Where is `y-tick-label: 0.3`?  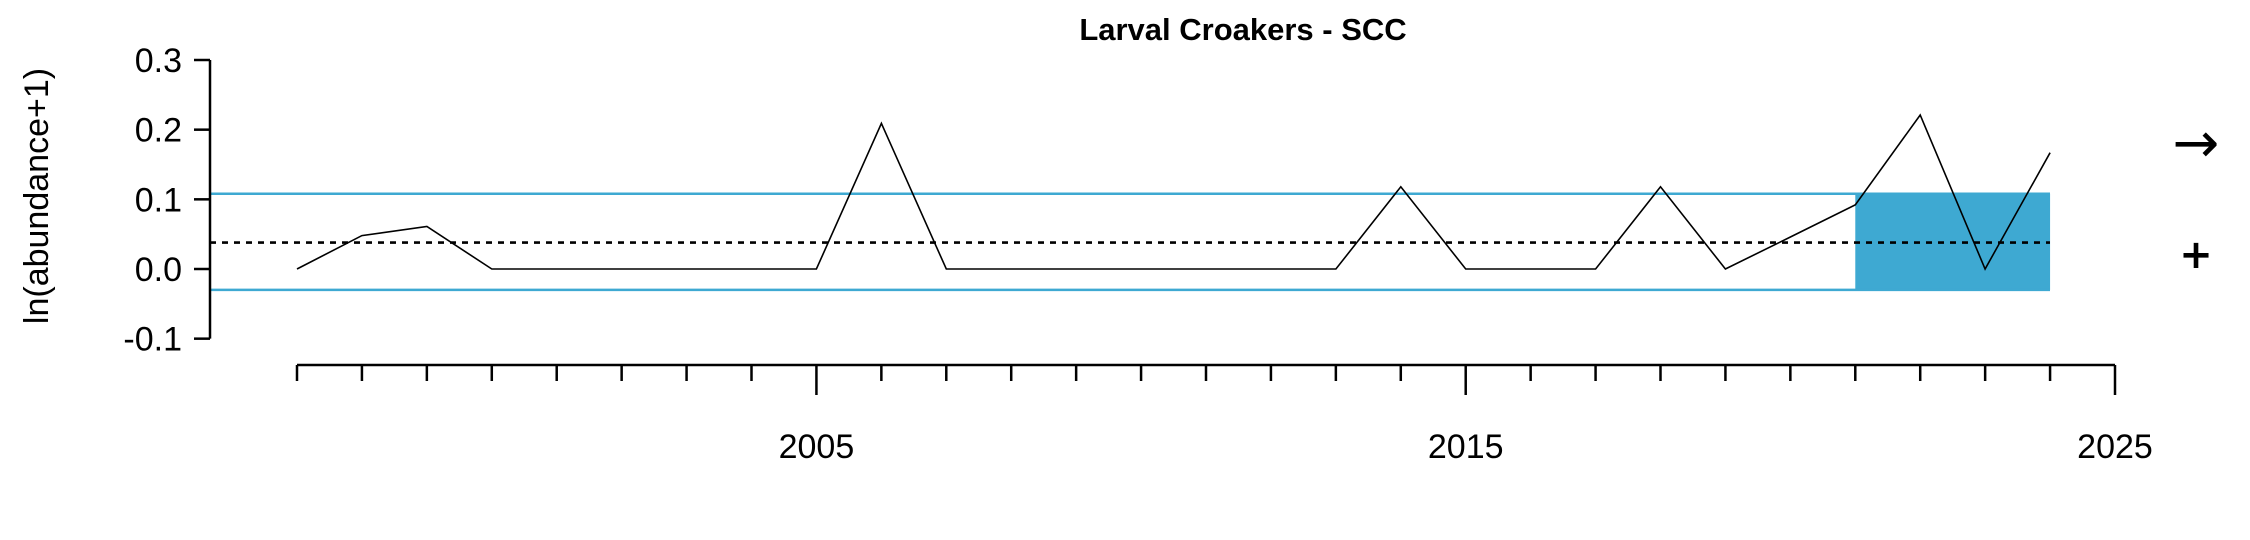
y-tick-label: 0.3 is located at coordinates (158, 61).